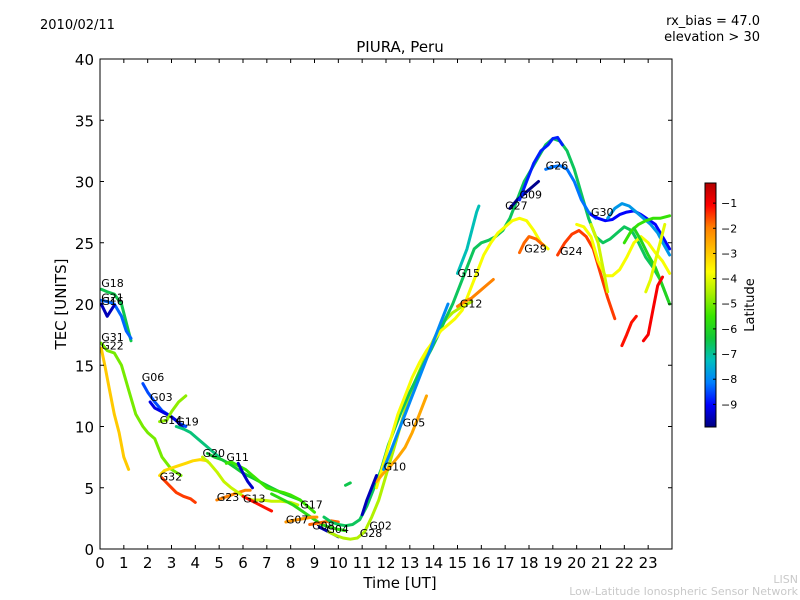  Describe the element at coordinates (557, 165) in the screenshot. I see `satellite-label-g26: G26` at that location.